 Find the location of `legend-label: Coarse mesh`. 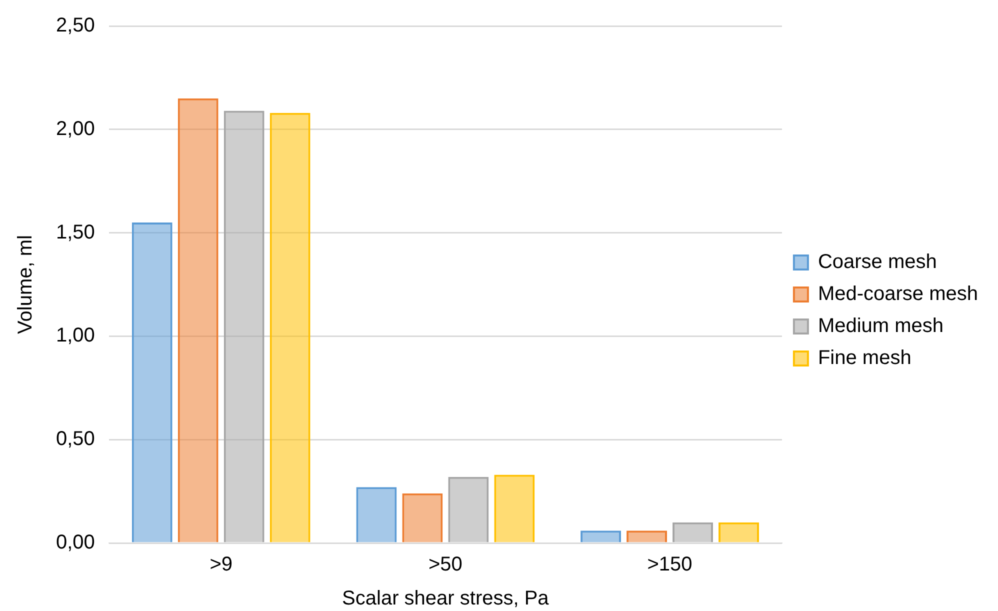

legend-label: Coarse mesh is located at coordinates (877, 262).